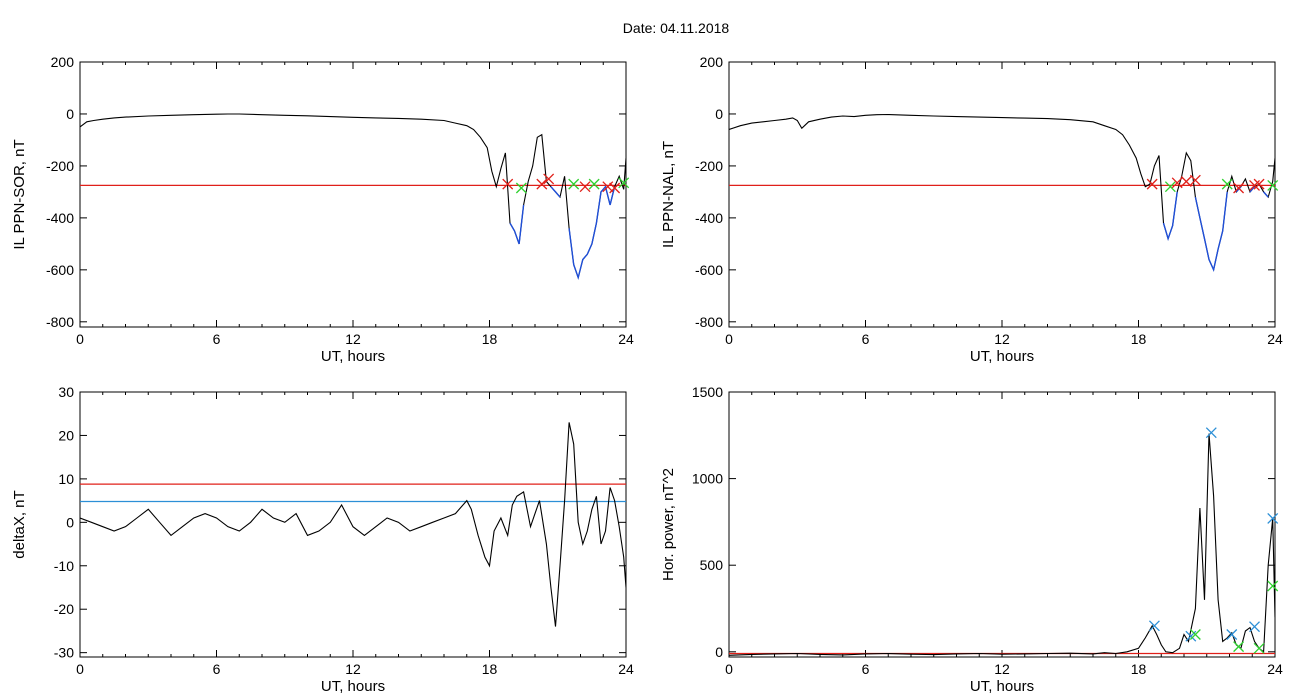 The height and width of the screenshot is (700, 1300). What do you see at coordinates (70, 522) in the screenshot?
I see `y-tick-label: 0` at bounding box center [70, 522].